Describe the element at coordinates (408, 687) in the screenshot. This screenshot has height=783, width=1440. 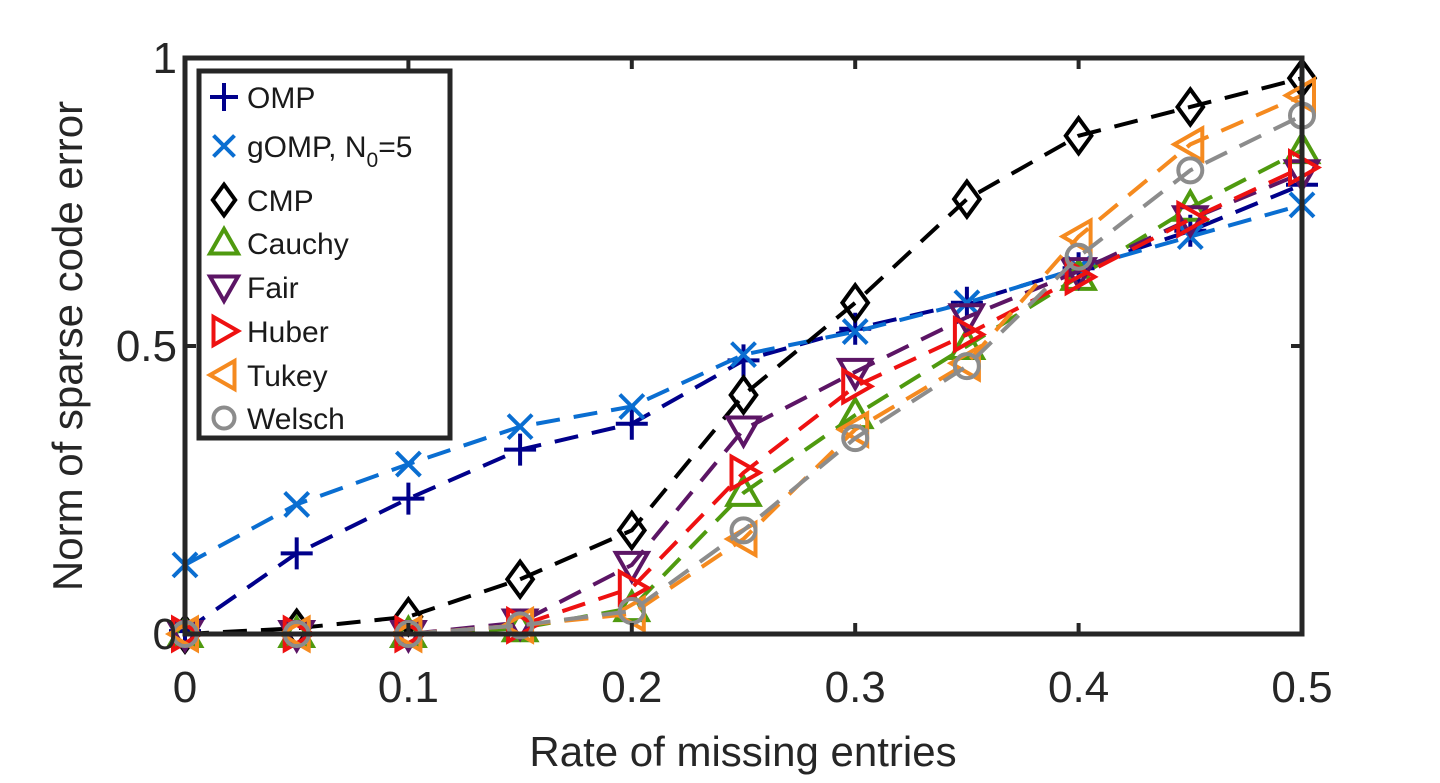
I see `x-tick-label: 0.1` at that location.